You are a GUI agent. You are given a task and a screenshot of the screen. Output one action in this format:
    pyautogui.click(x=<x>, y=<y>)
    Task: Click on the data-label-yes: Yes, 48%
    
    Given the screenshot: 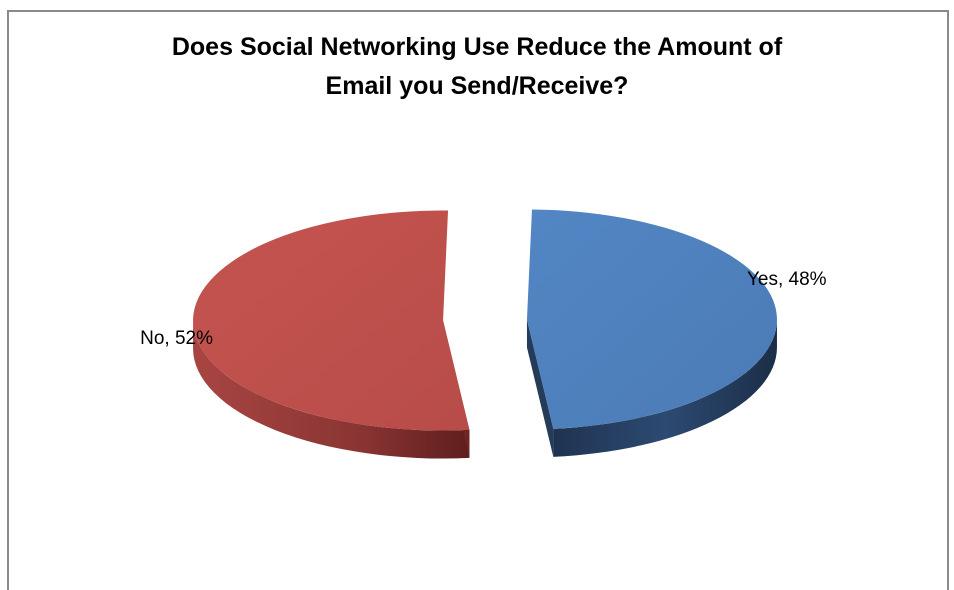 What is the action you would take?
    pyautogui.click(x=787, y=279)
    